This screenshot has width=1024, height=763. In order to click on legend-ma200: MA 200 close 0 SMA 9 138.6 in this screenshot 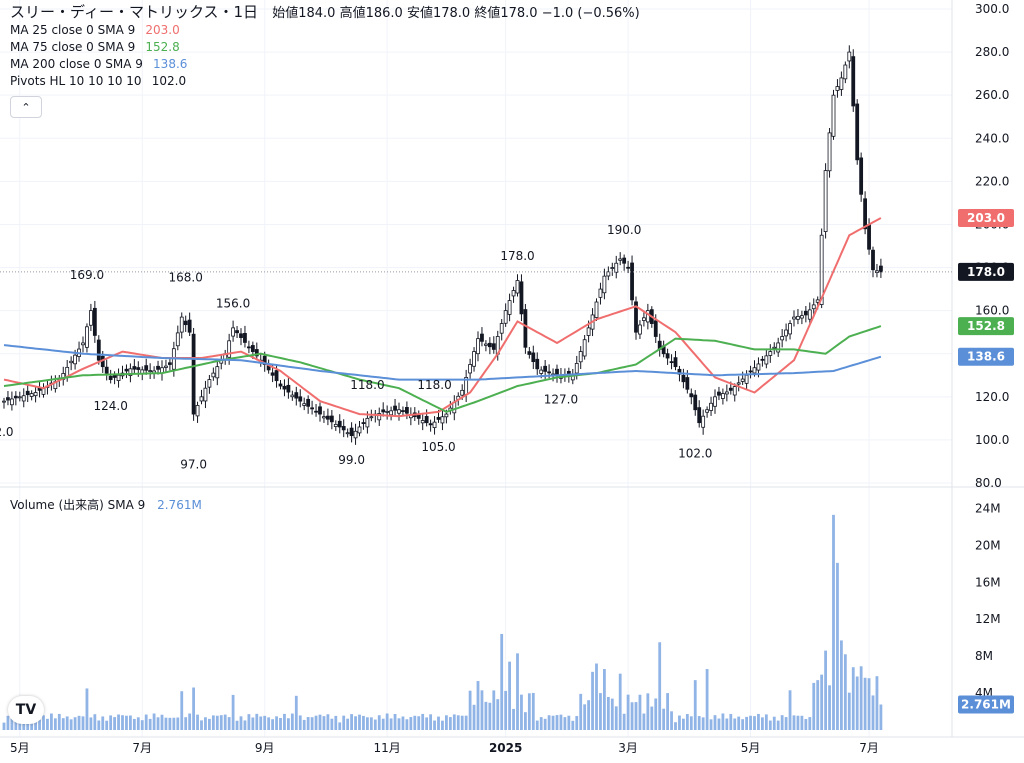, I will do `click(99, 64)`.